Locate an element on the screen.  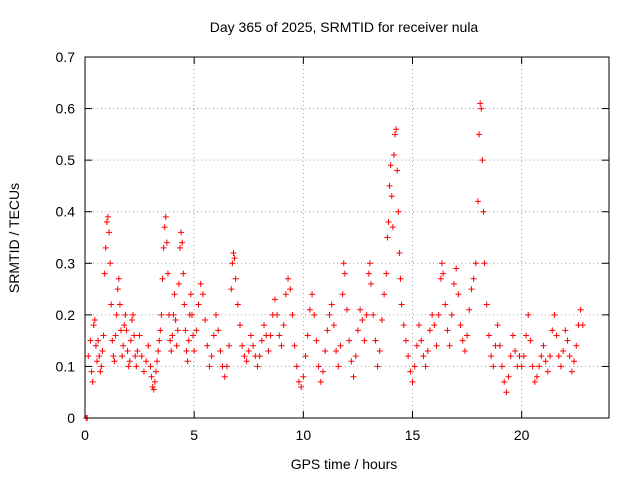
y-tick-label: 0.5 is located at coordinates (66, 160).